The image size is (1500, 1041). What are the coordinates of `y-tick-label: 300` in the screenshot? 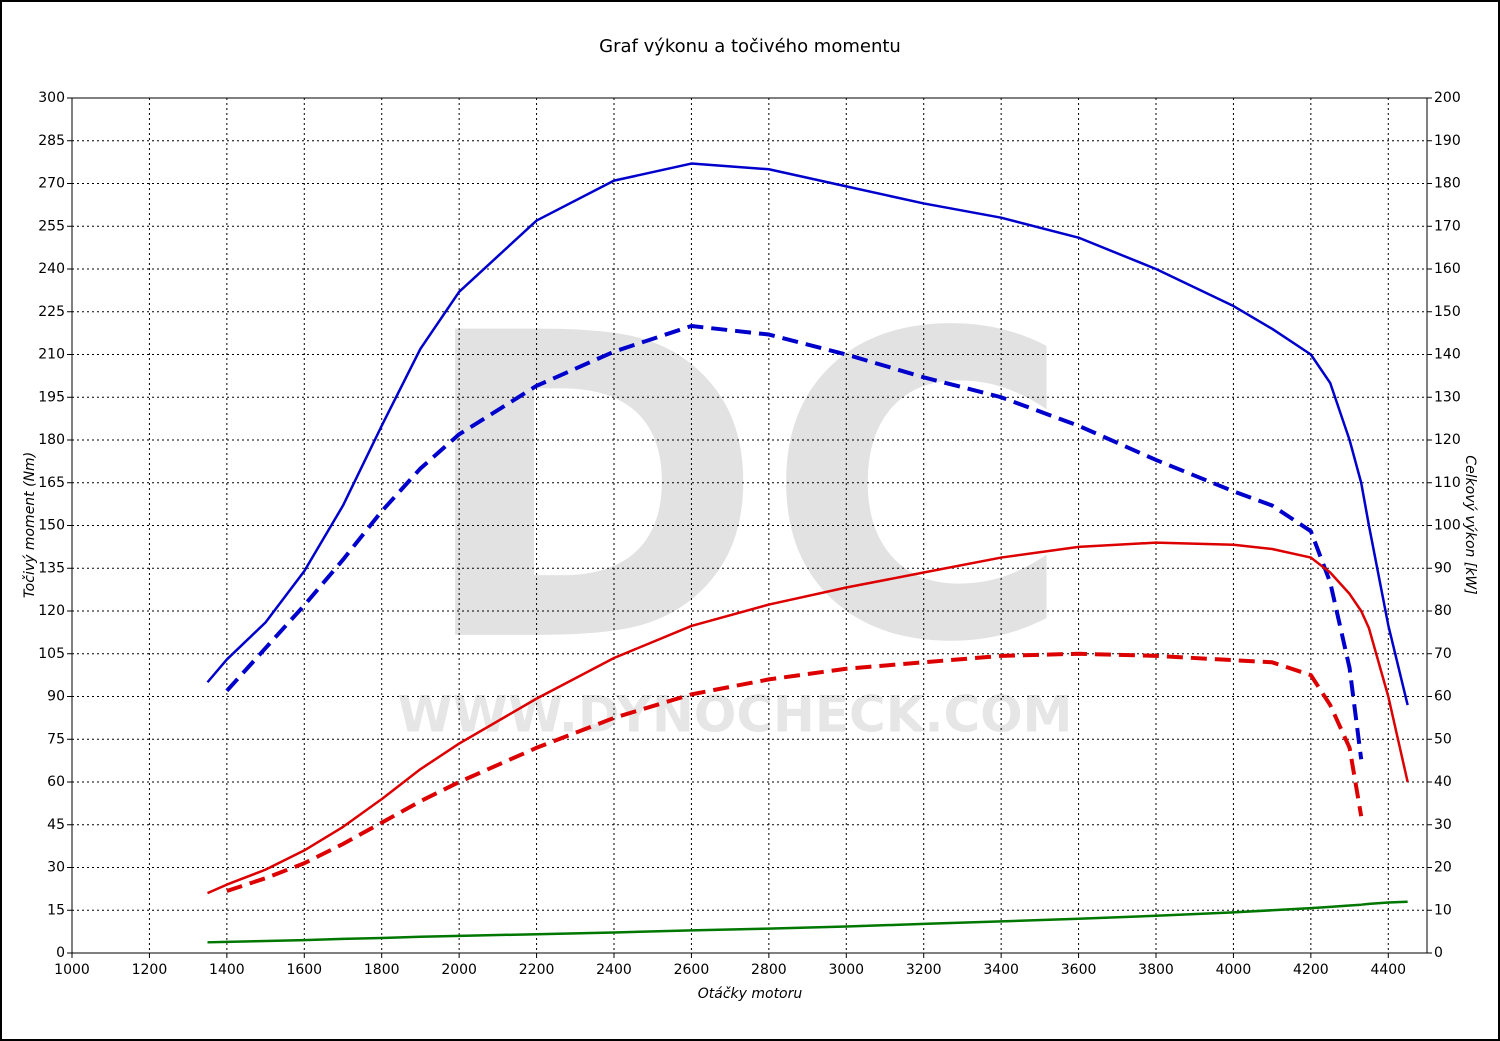 It's located at (51, 98).